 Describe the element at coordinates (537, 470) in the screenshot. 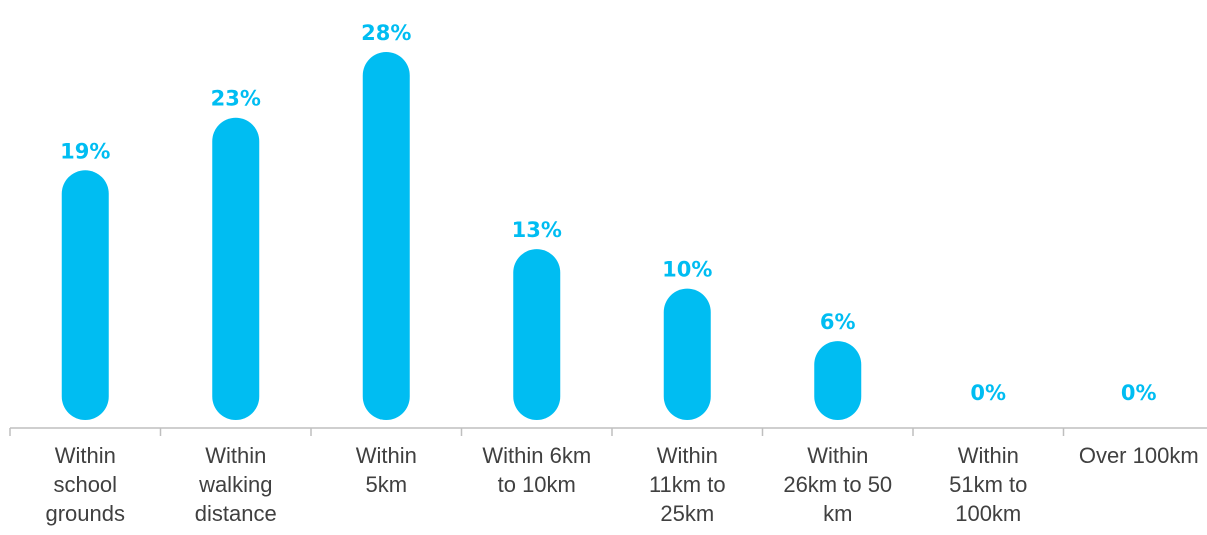

I see `category-label: Within 6km to 10km` at that location.